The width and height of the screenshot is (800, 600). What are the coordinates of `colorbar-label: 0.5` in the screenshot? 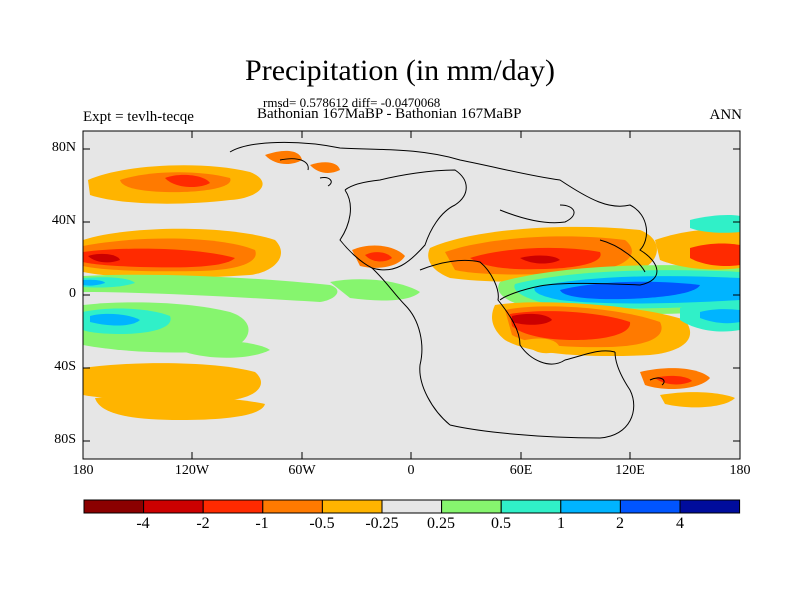 It's located at (501, 523).